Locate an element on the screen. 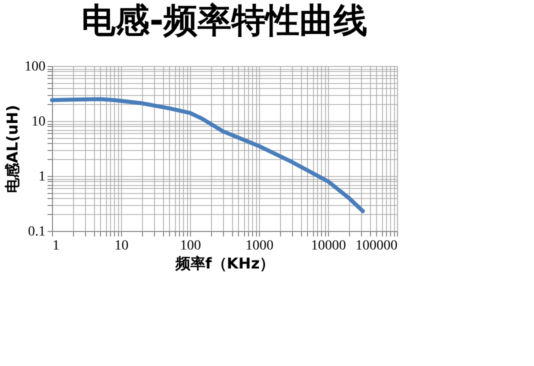 The image size is (534, 366). y-tick-label: 1 is located at coordinates (42, 177).